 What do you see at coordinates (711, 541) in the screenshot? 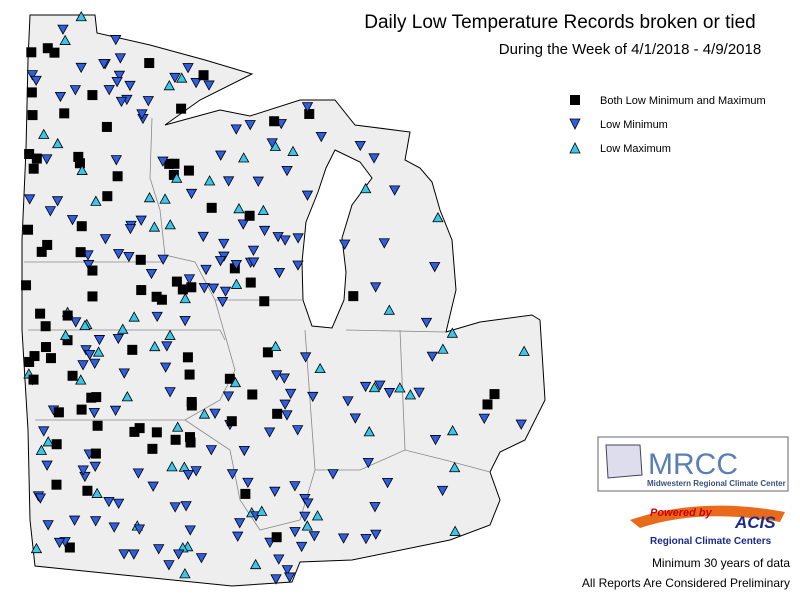
I see `logo-text: Regional Climate Centers` at bounding box center [711, 541].